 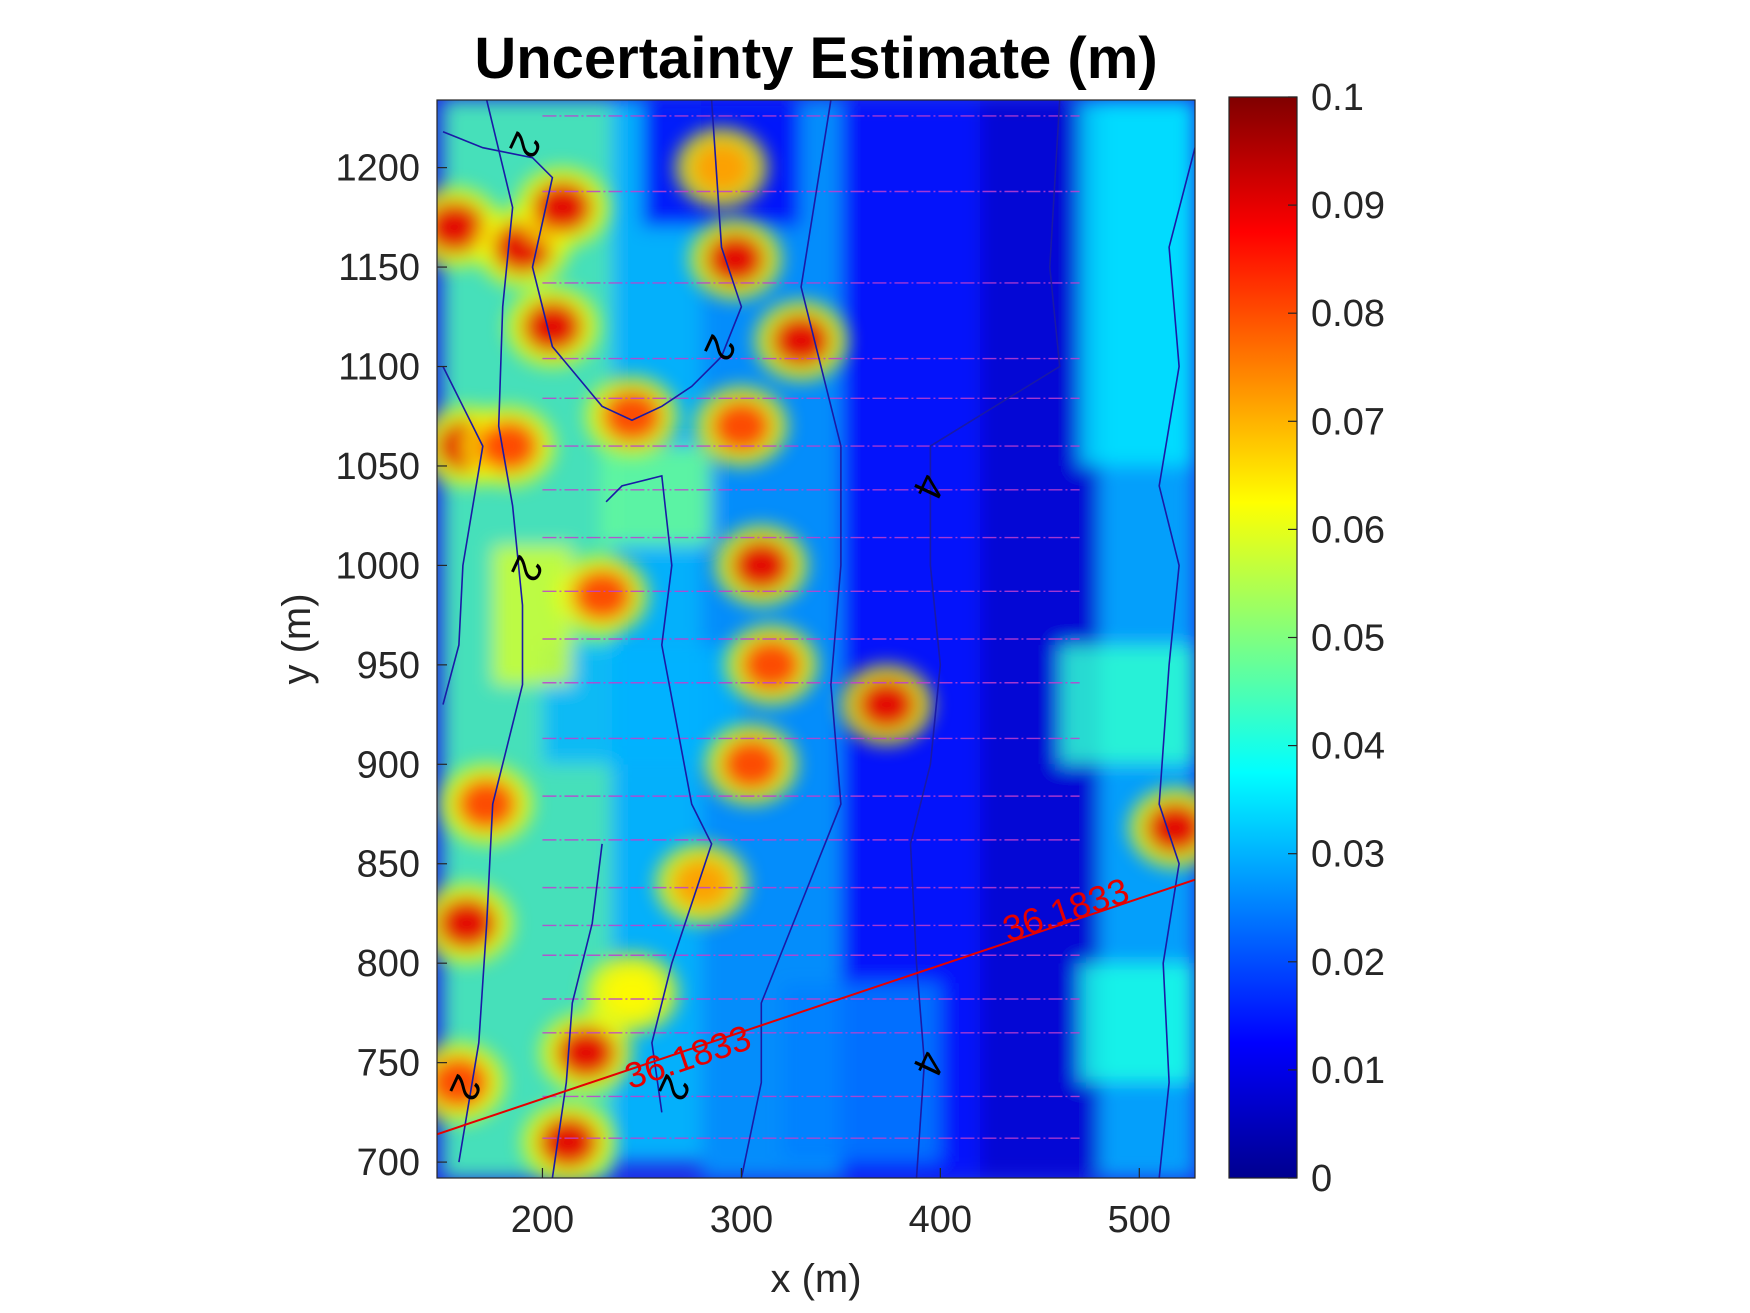 What do you see at coordinates (1321, 1179) in the screenshot?
I see `colorbar-tick-label: 0` at bounding box center [1321, 1179].